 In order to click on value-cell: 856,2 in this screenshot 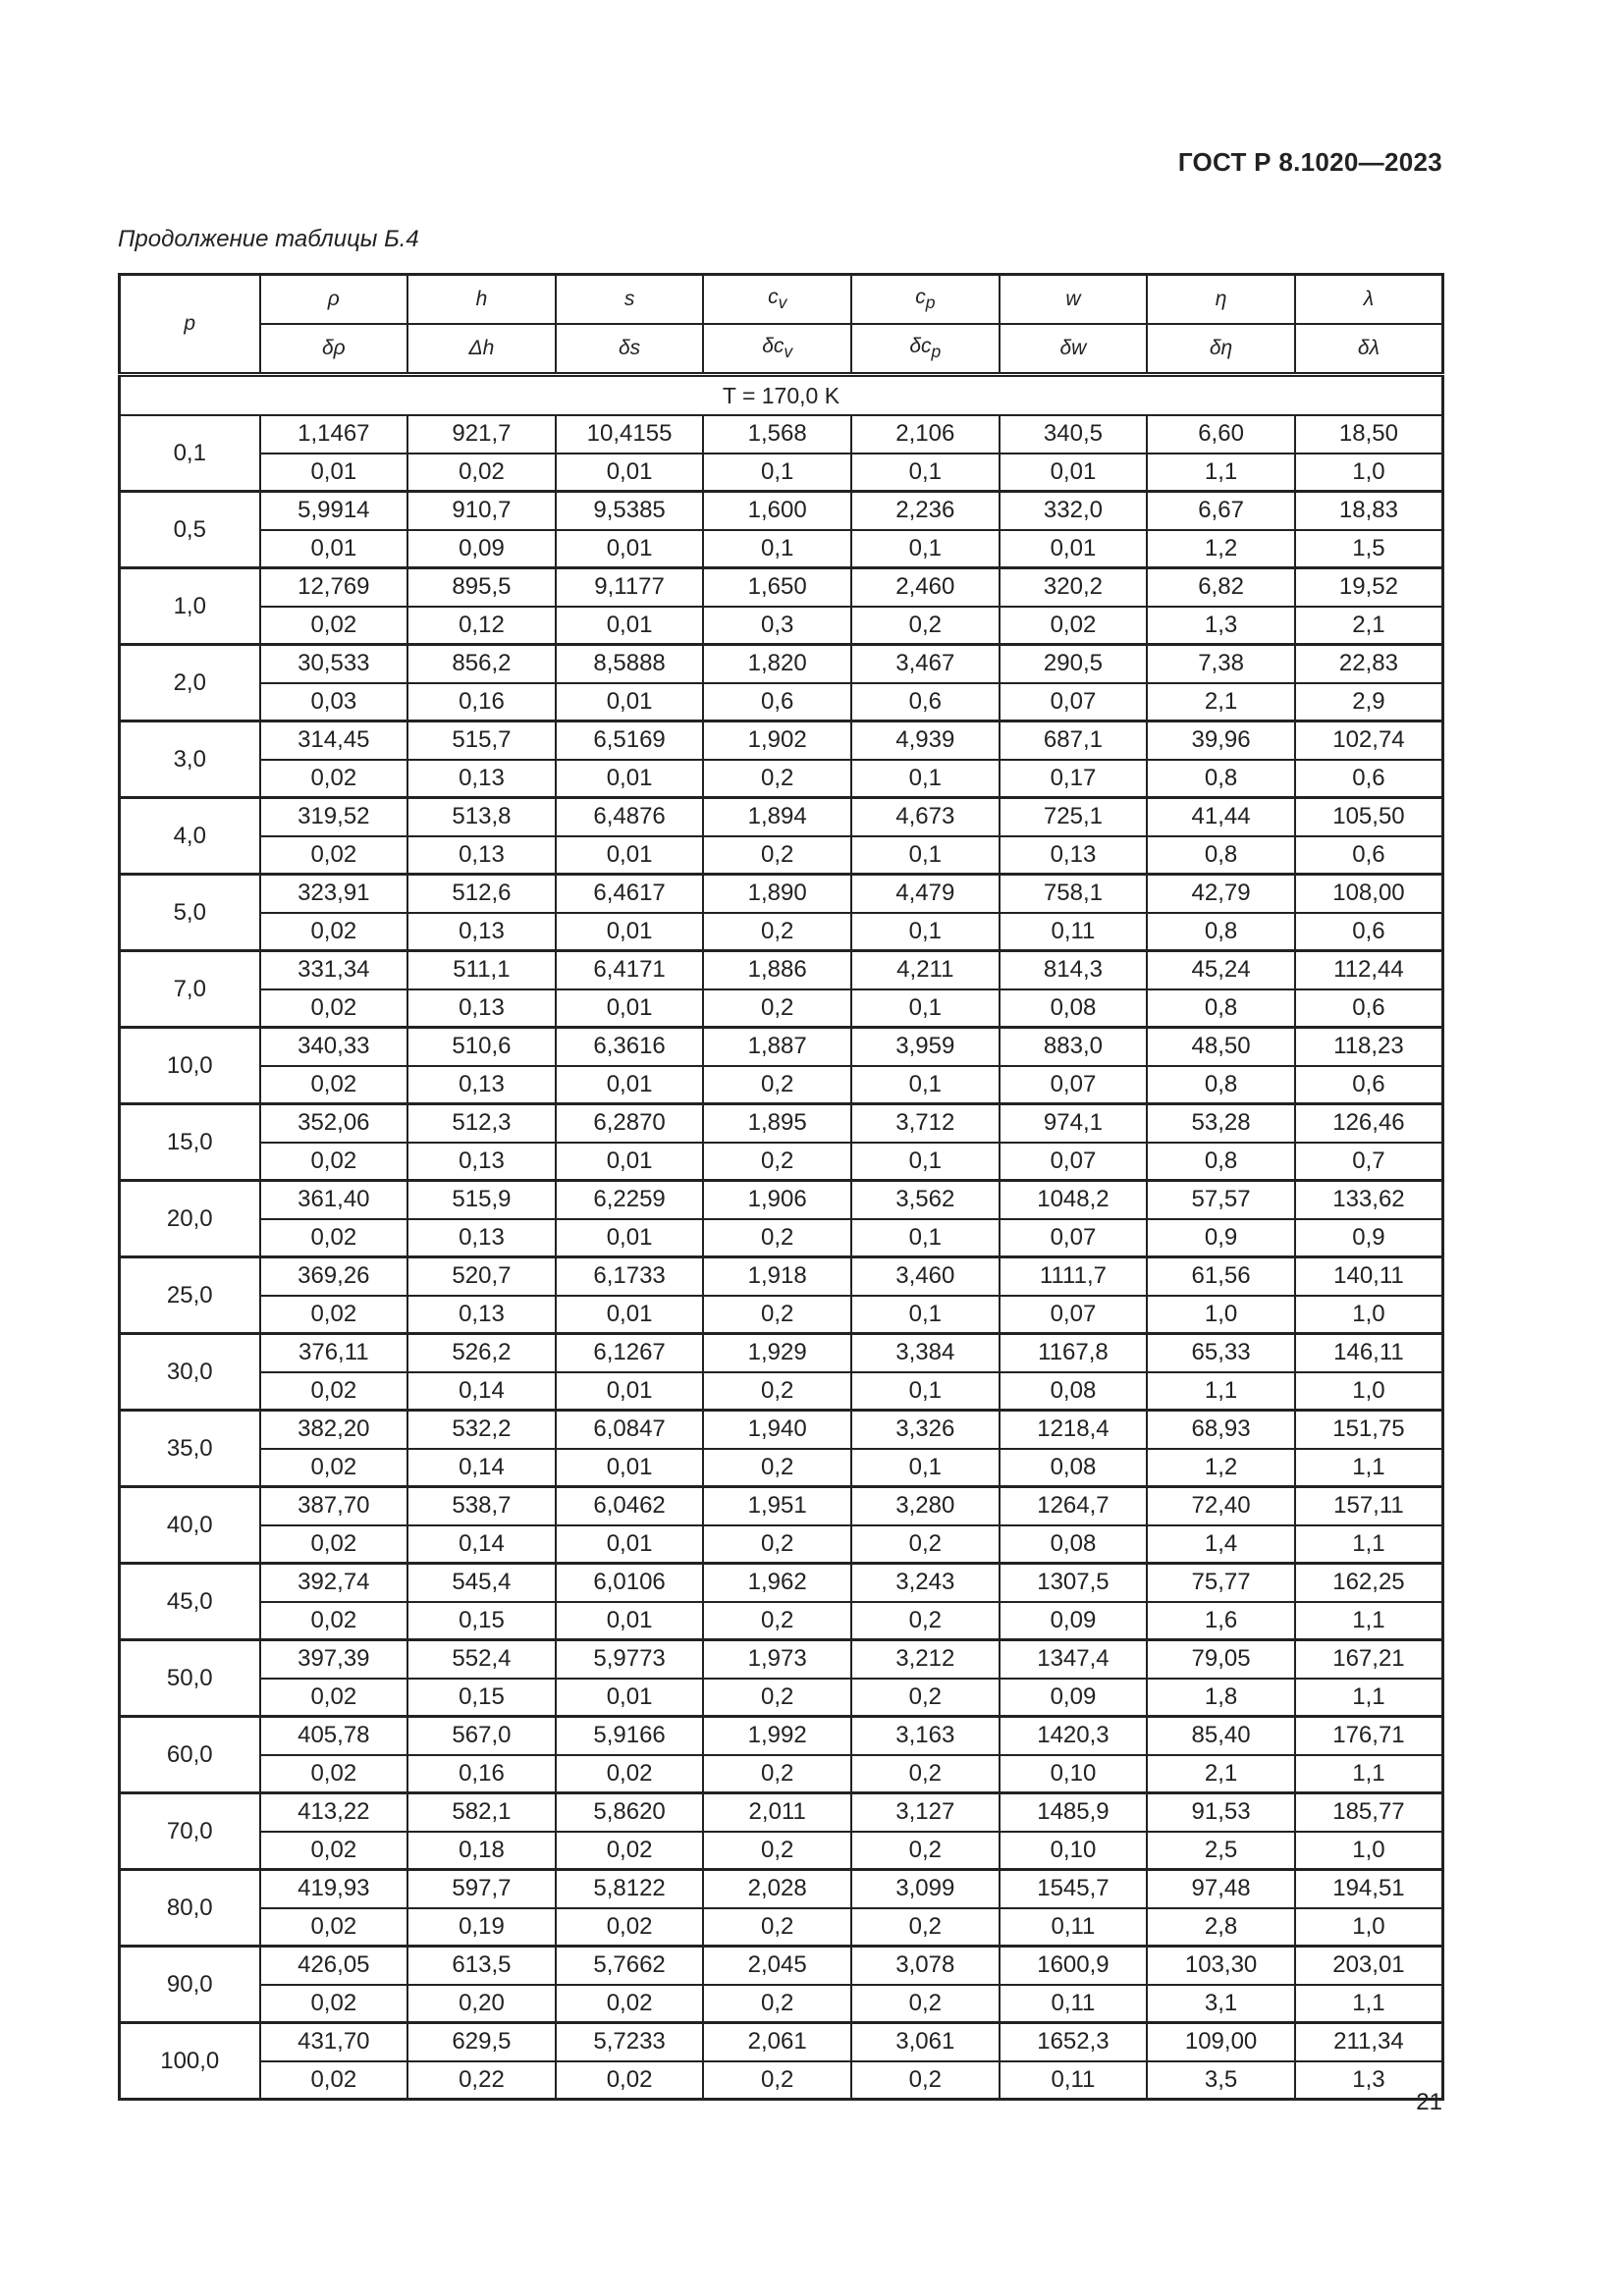, I will do `click(481, 663)`.